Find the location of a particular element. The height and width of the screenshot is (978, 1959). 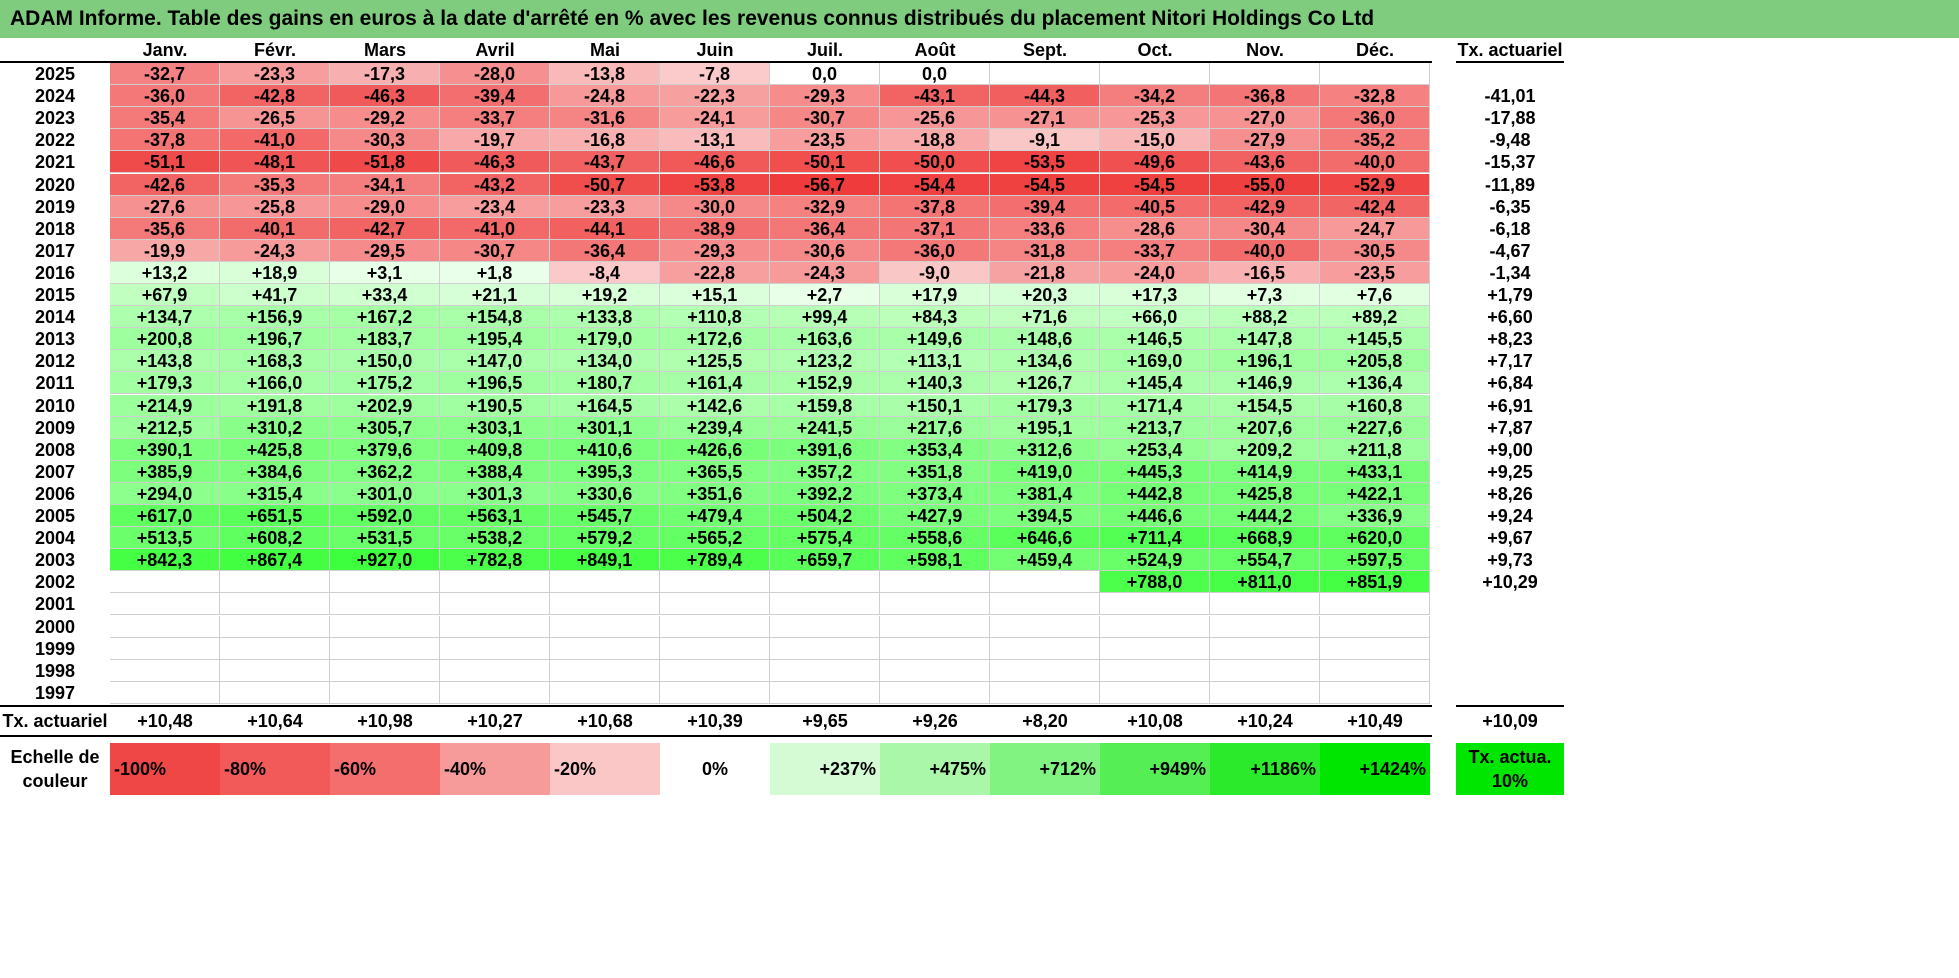

year-label: 2020 is located at coordinates (55, 184).